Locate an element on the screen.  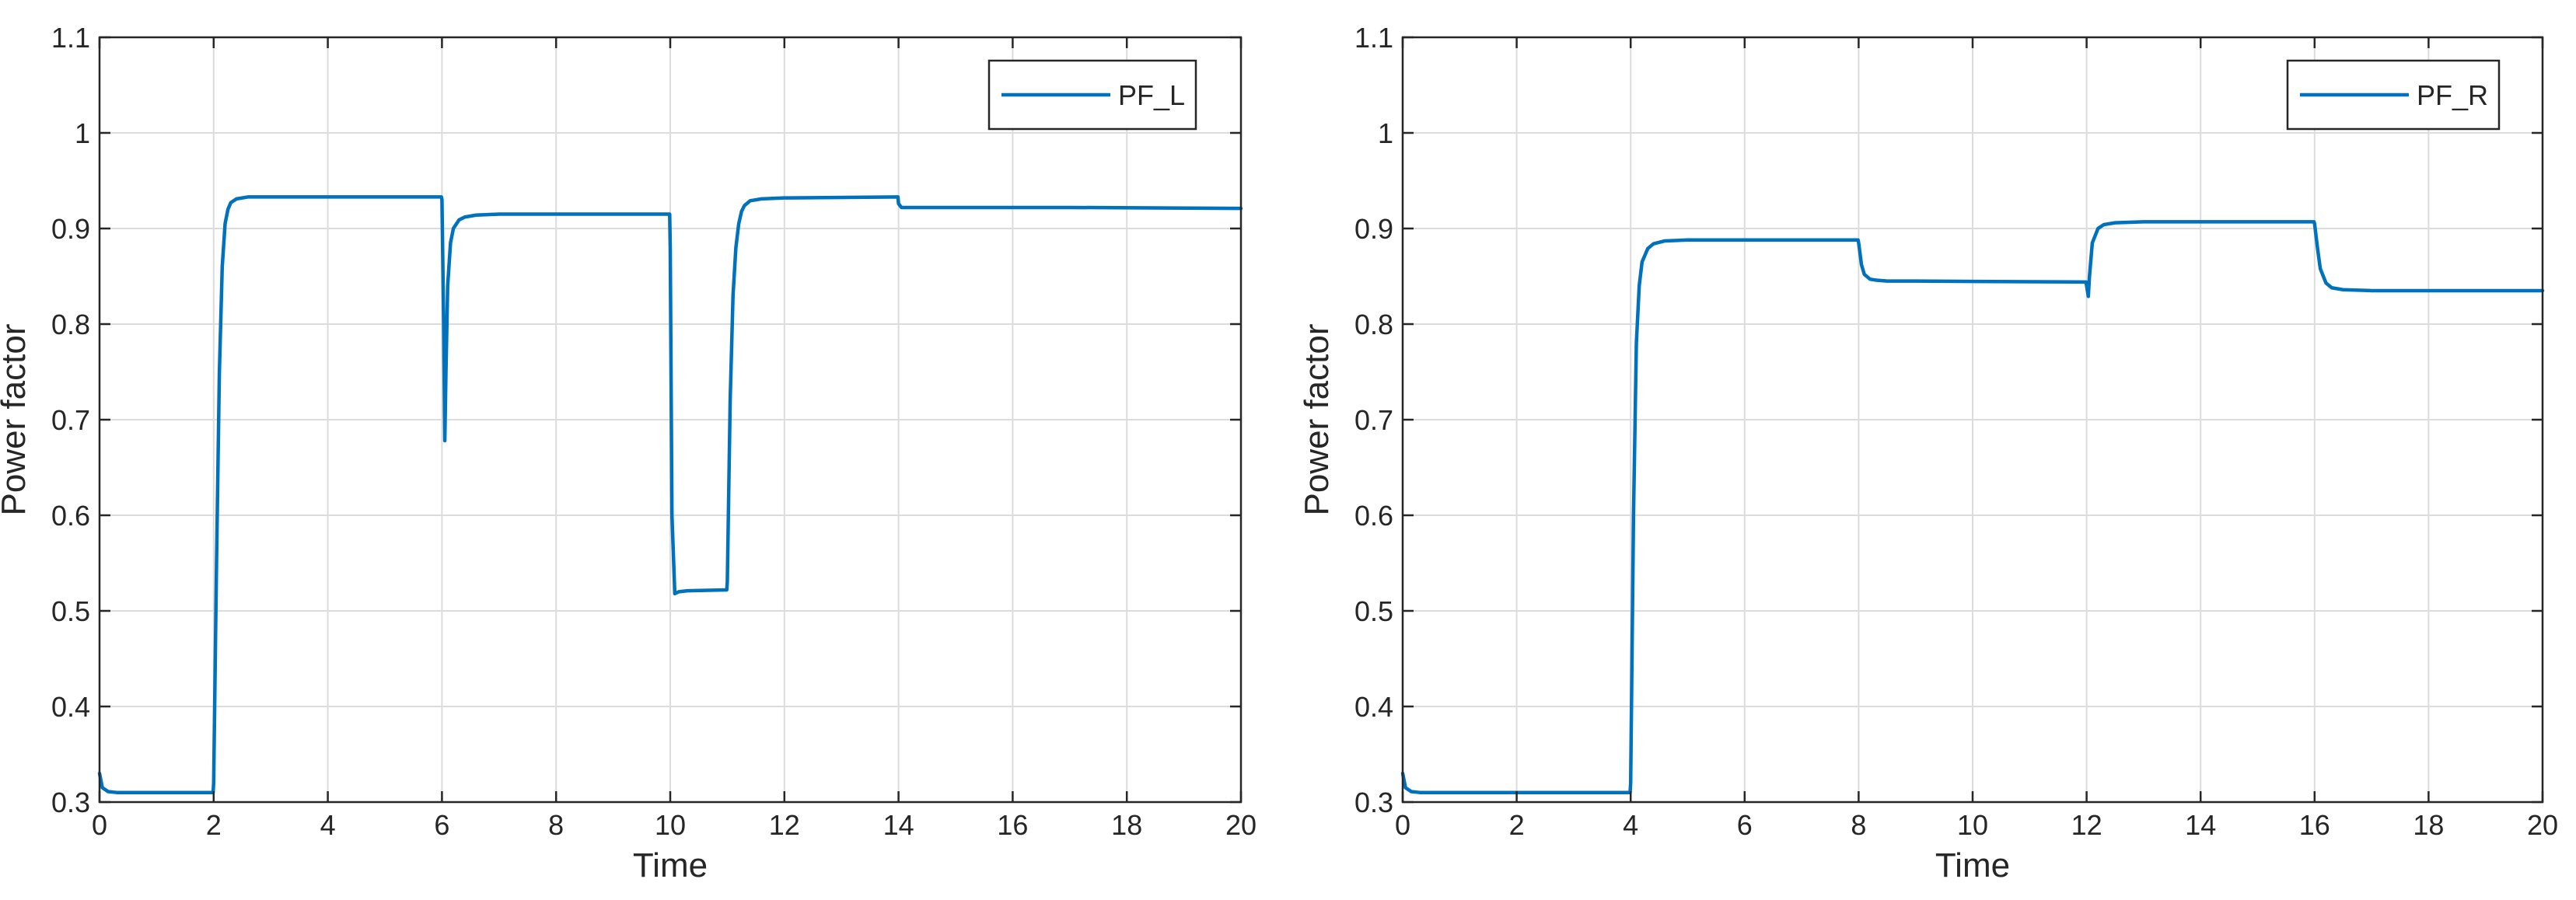
legend: PF_R is located at coordinates (2393, 95).